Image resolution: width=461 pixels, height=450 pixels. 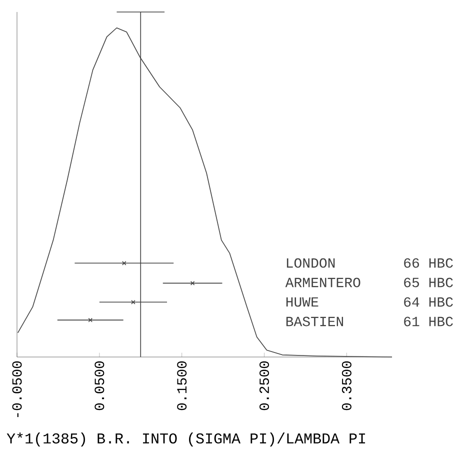 What do you see at coordinates (186, 439) in the screenshot?
I see `x-axis-title: Y*1(1385) B.R. INTO (SIGMA PI)/LAMBDA PI` at bounding box center [186, 439].